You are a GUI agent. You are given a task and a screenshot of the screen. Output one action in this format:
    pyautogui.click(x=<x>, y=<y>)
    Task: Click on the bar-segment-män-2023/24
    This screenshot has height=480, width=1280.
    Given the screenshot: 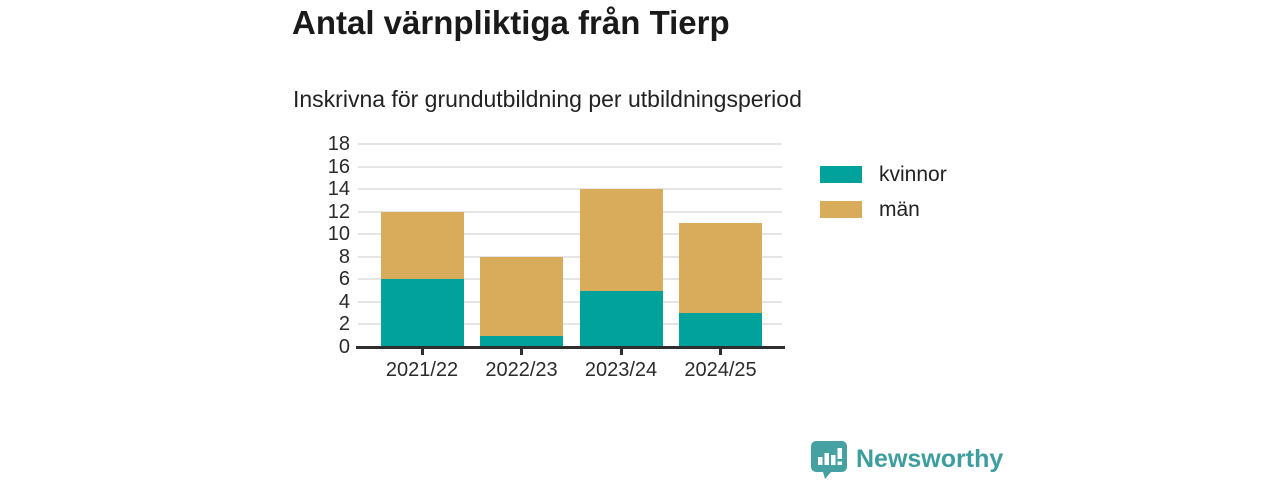 What is the action you would take?
    pyautogui.click(x=621, y=240)
    